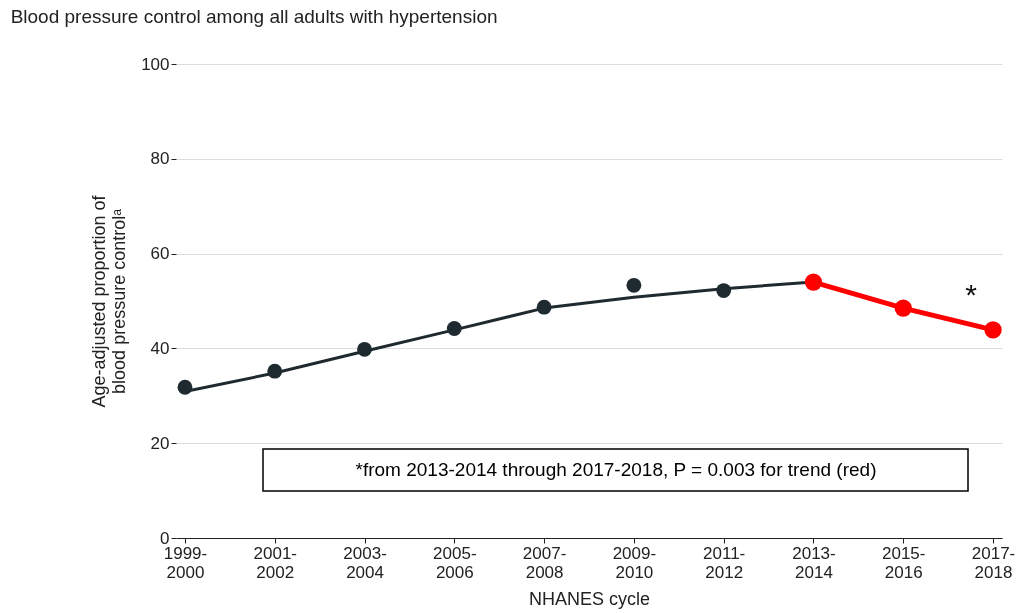 The width and height of the screenshot is (1023, 613). Describe the element at coordinates (904, 562) in the screenshot. I see `x-tick-label: 2015-2016` at that location.